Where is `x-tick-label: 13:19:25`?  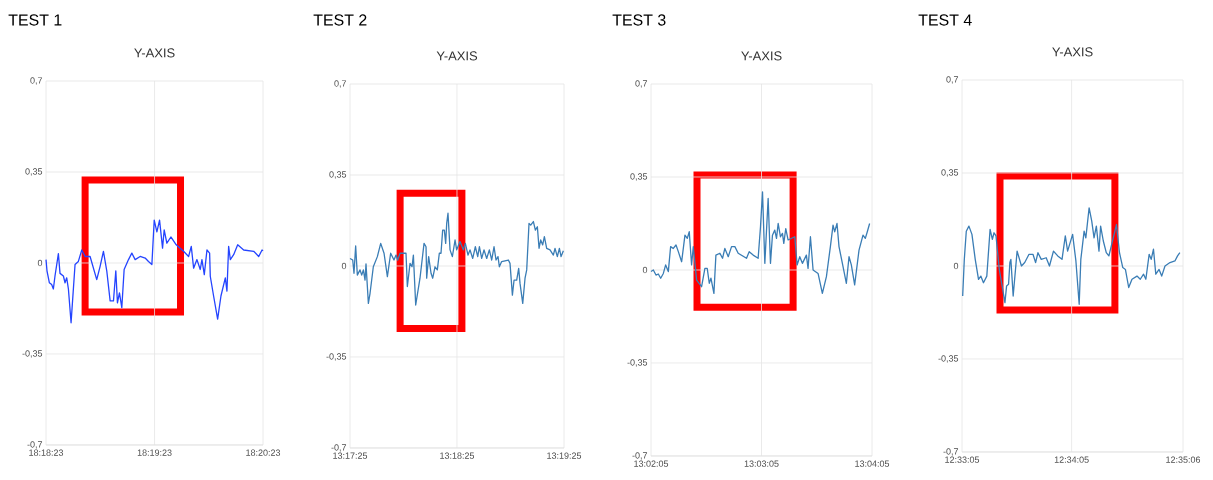 x-tick-label: 13:19:25 is located at coordinates (564, 455).